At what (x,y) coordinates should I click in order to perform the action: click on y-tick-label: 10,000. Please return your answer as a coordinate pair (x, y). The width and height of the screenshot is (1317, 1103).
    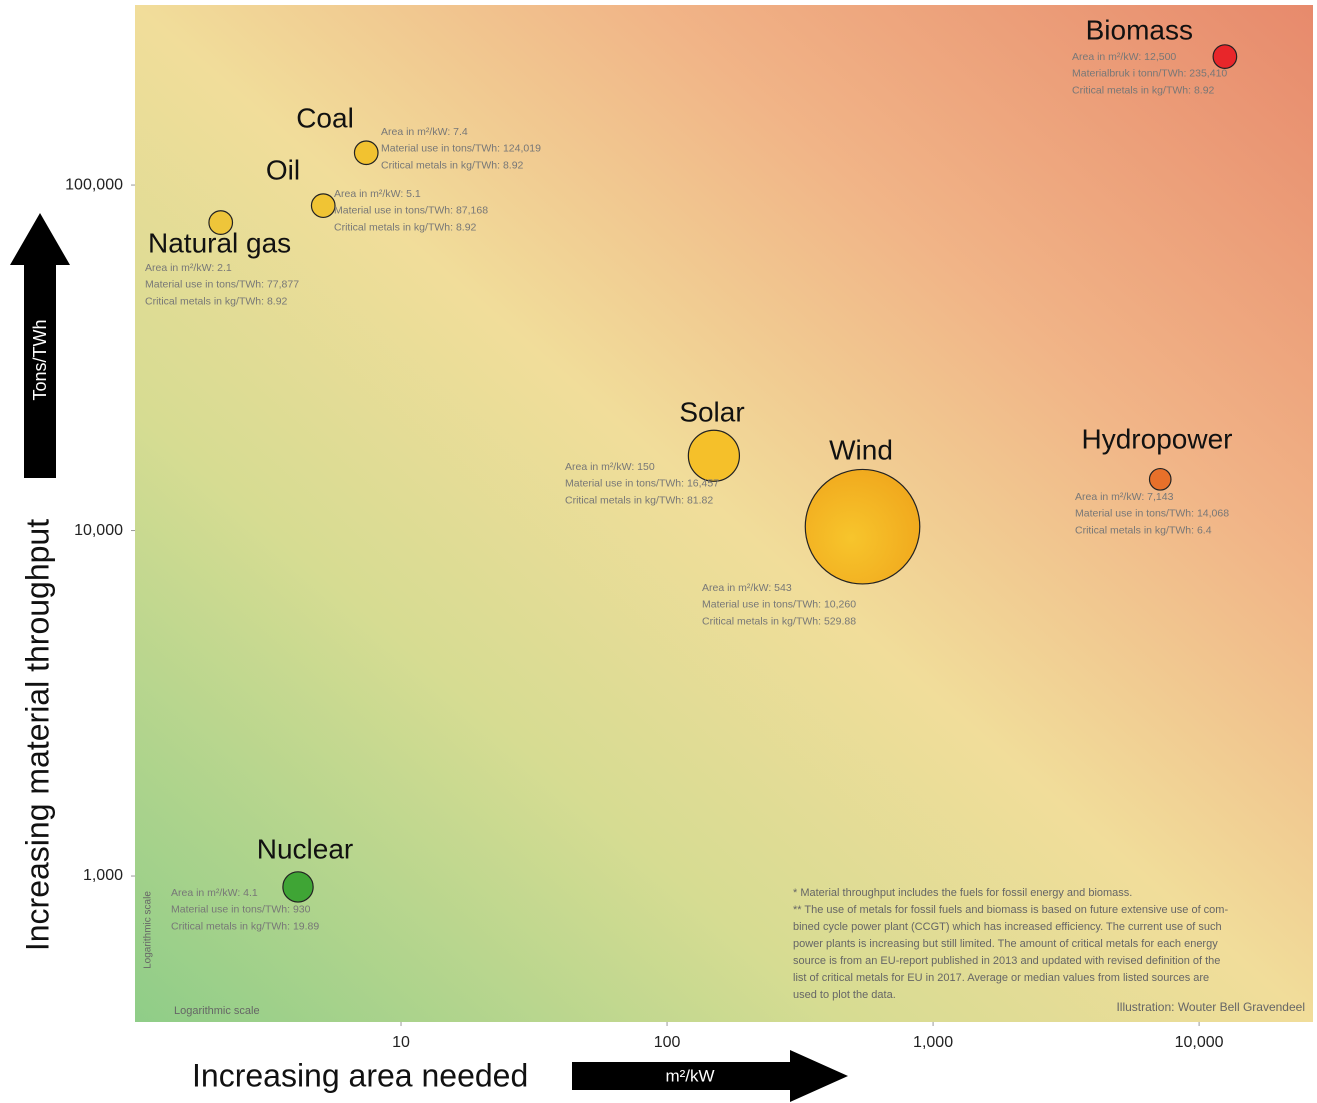
    Looking at the image, I should click on (98, 530).